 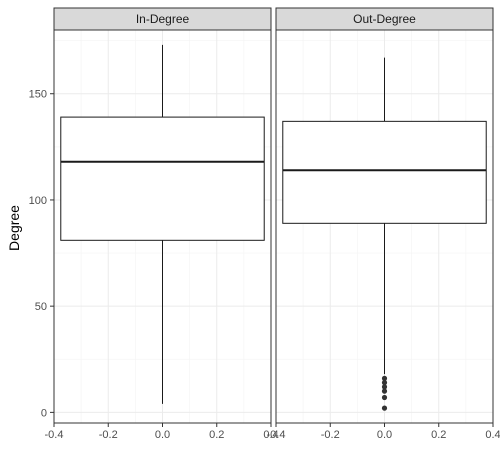 What do you see at coordinates (44, 413) in the screenshot?
I see `y-tick-label: 0` at bounding box center [44, 413].